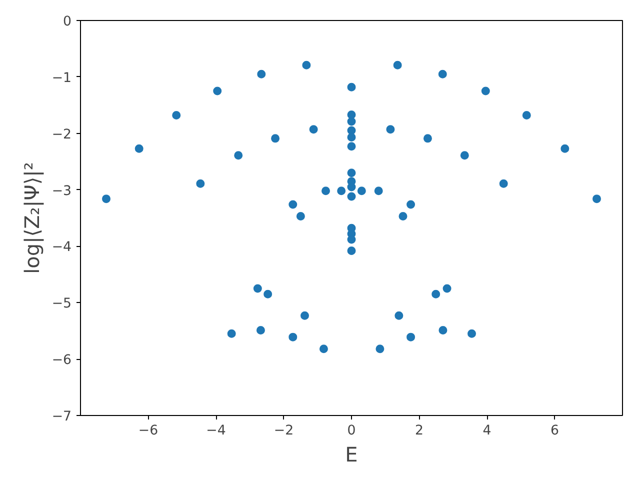 This screenshot has height=480, width=640. I want to click on y-tick-label: −4, so click(62, 248).